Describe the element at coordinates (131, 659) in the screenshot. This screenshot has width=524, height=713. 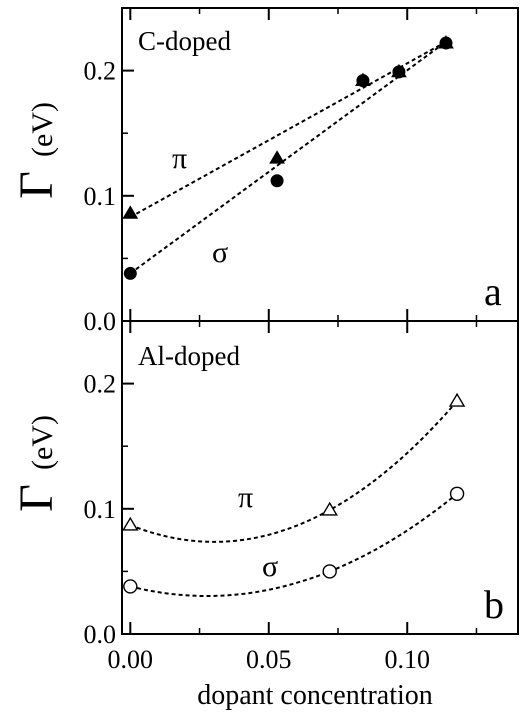
I see `x-tick-label: 0.00` at that location.